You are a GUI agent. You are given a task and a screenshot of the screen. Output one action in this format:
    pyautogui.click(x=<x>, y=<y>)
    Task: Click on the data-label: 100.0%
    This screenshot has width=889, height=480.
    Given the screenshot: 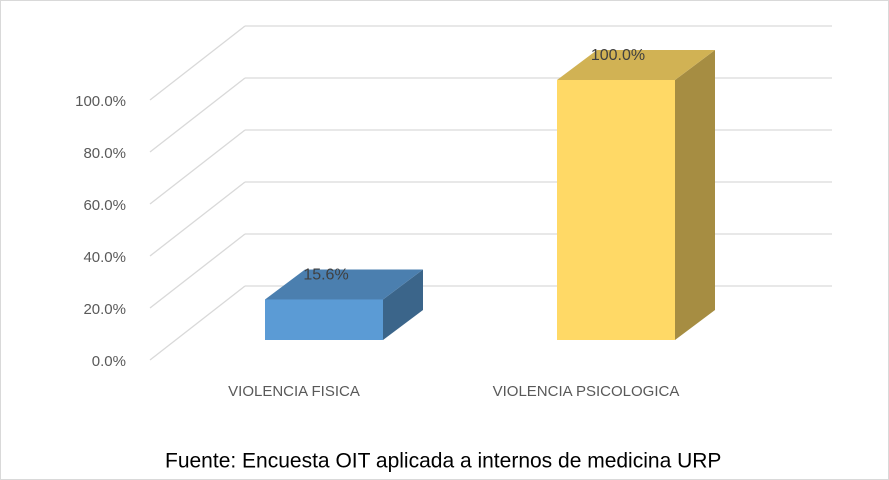 What is the action you would take?
    pyautogui.click(x=618, y=55)
    